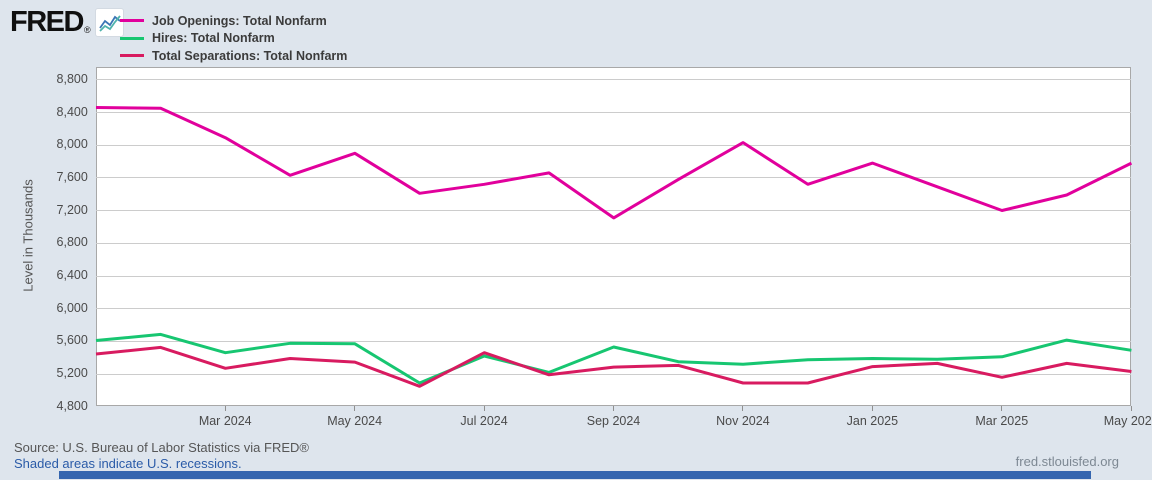 This screenshot has width=1152, height=480. What do you see at coordinates (72, 373) in the screenshot?
I see `y-axis-tick-label: 5,200` at bounding box center [72, 373].